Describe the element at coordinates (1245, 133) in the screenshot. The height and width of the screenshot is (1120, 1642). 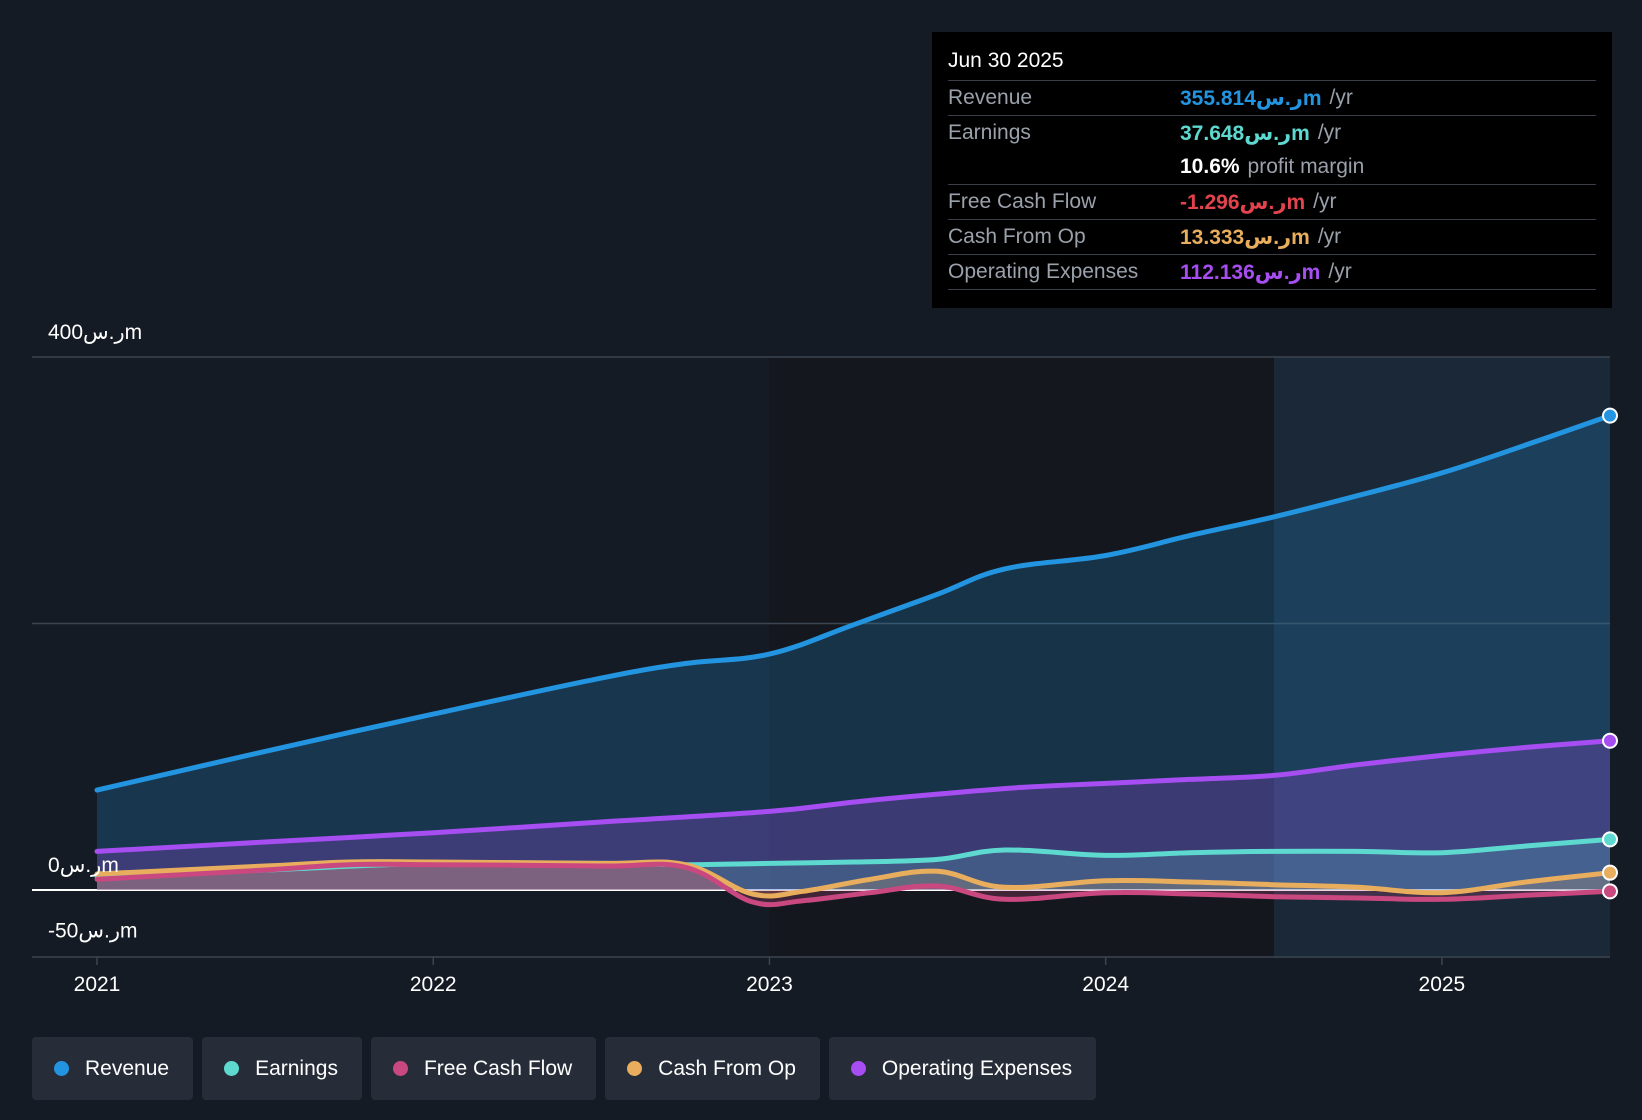
I see `tooltip-row-value: 37.648ر.سm` at that location.